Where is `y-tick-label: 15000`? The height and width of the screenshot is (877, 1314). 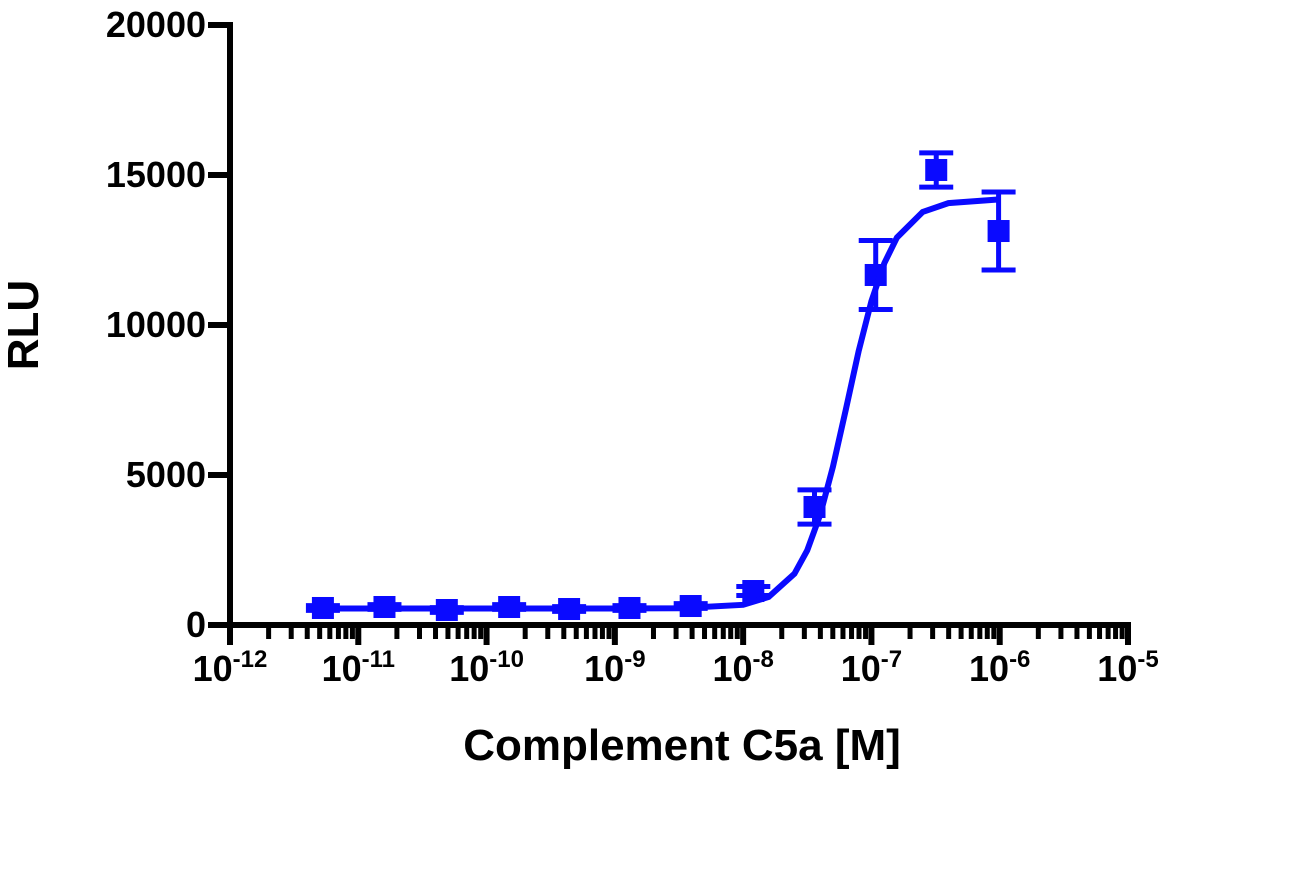 y-tick-label: 15000 is located at coordinates (156, 174).